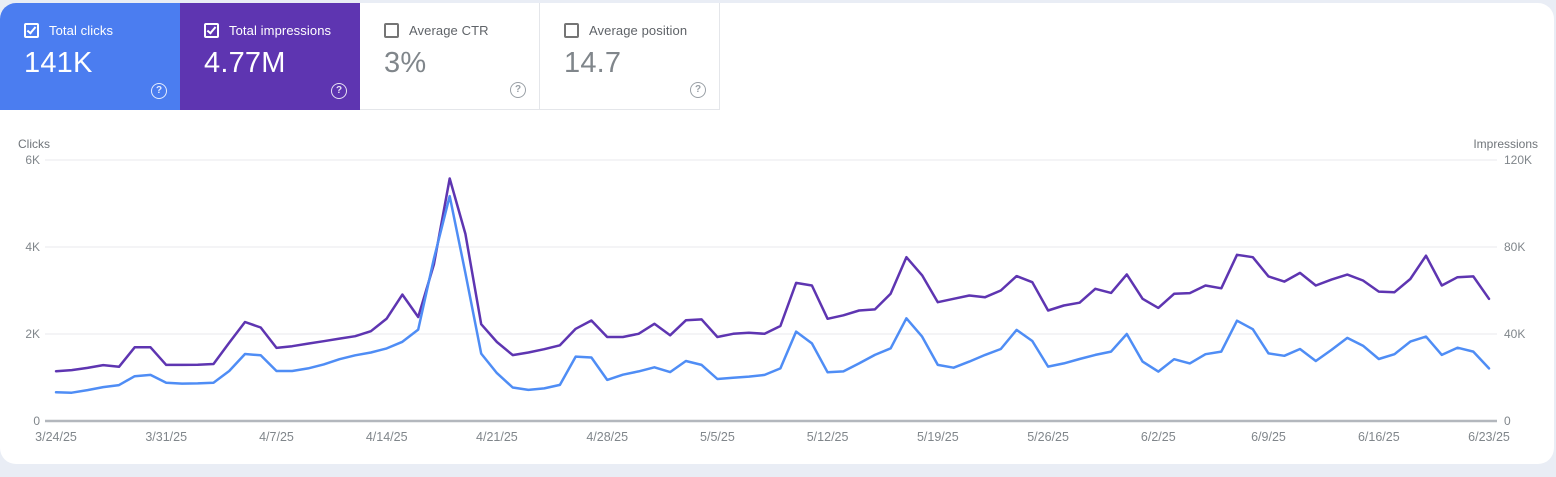 This screenshot has height=477, width=1556. What do you see at coordinates (593, 63) in the screenshot?
I see `metric-value: 14.7` at bounding box center [593, 63].